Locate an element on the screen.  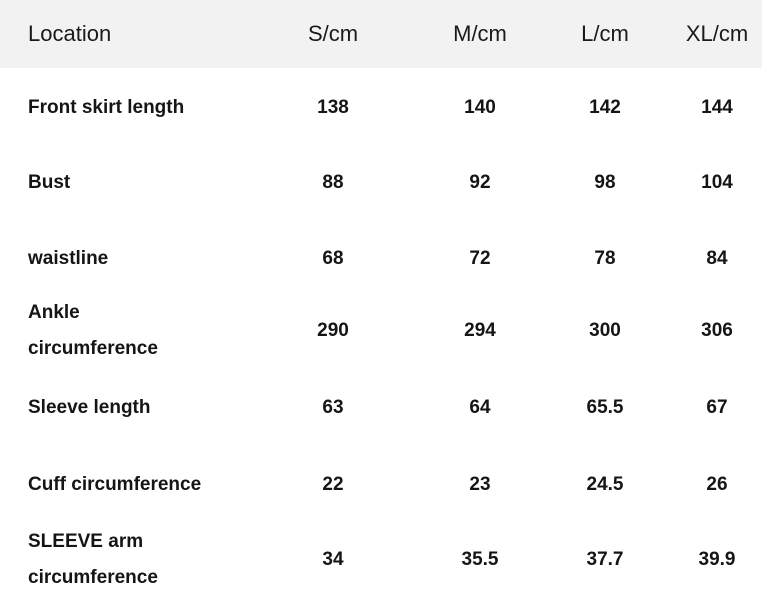
cell-value: 72 is located at coordinates (480, 258).